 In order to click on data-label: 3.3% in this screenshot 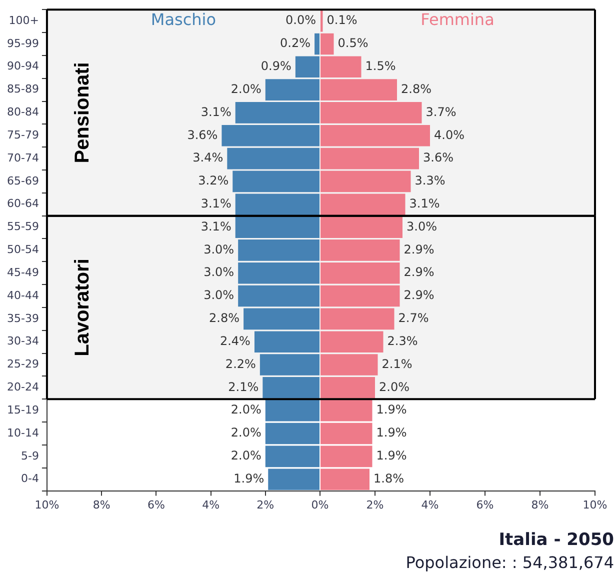, I will do `click(430, 181)`.